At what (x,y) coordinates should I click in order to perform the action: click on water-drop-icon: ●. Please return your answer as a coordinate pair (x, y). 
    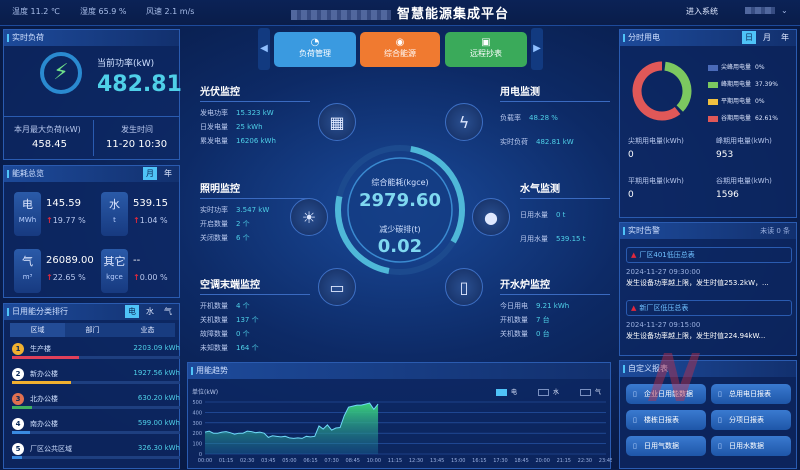
    Looking at the image, I should click on (491, 217).